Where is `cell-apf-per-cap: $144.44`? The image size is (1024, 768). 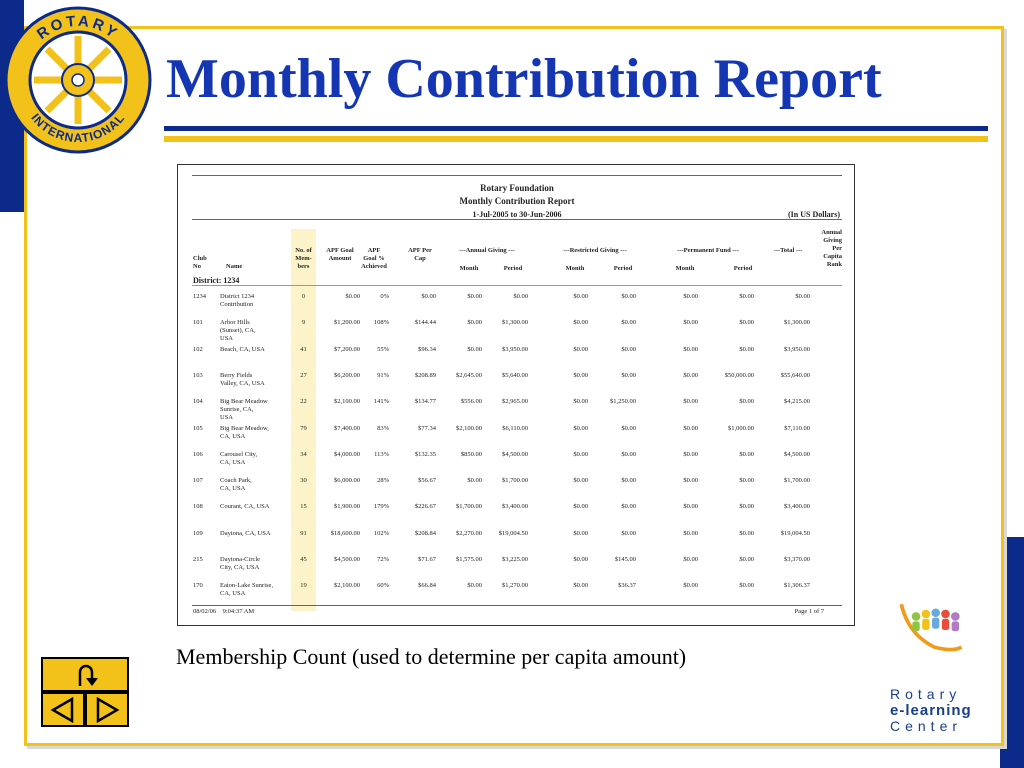 cell-apf-per-cap: $144.44 is located at coordinates (425, 323).